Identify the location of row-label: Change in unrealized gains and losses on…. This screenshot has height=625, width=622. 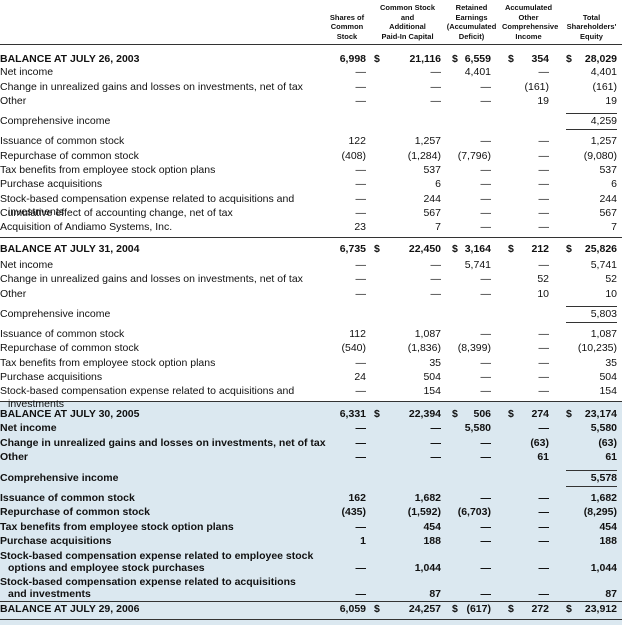
(163, 443).